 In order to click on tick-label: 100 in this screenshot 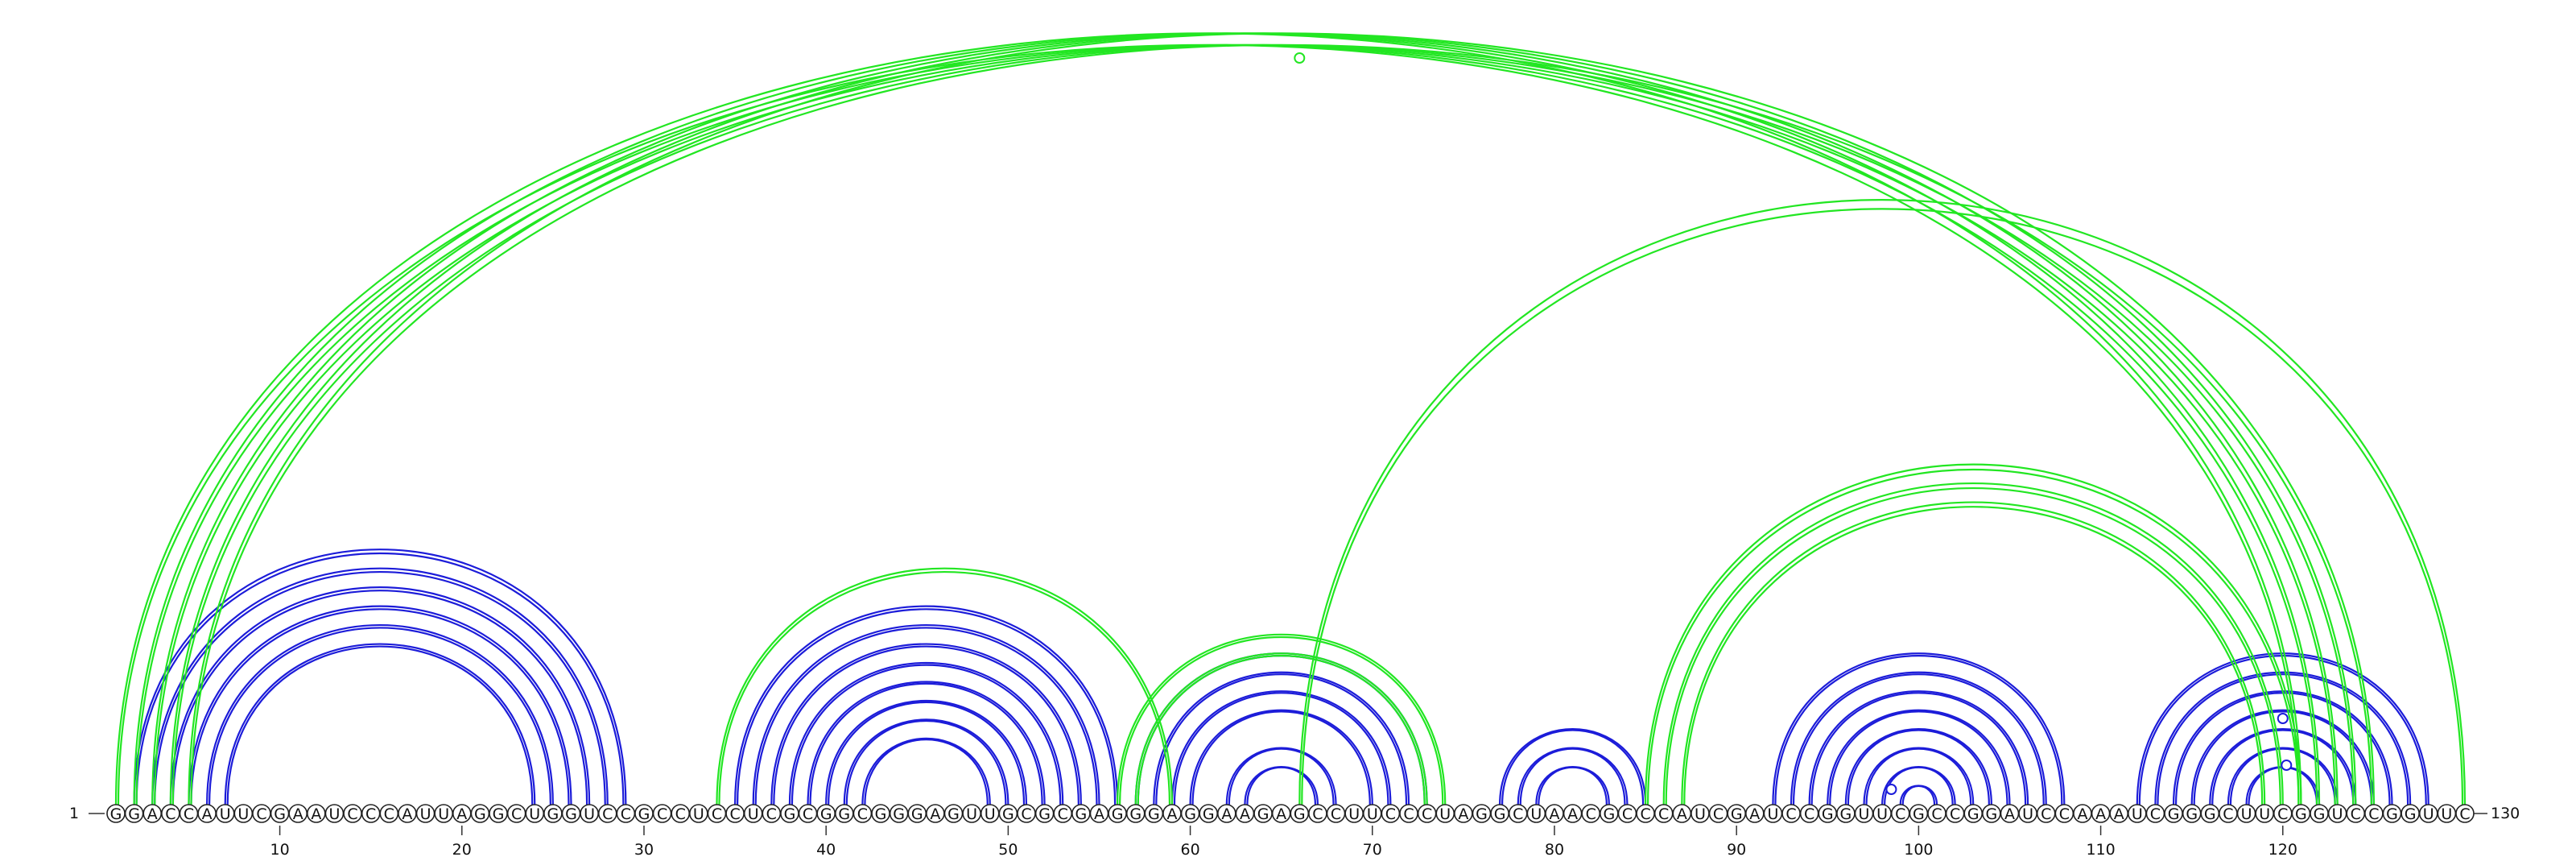, I will do `click(1918, 849)`.